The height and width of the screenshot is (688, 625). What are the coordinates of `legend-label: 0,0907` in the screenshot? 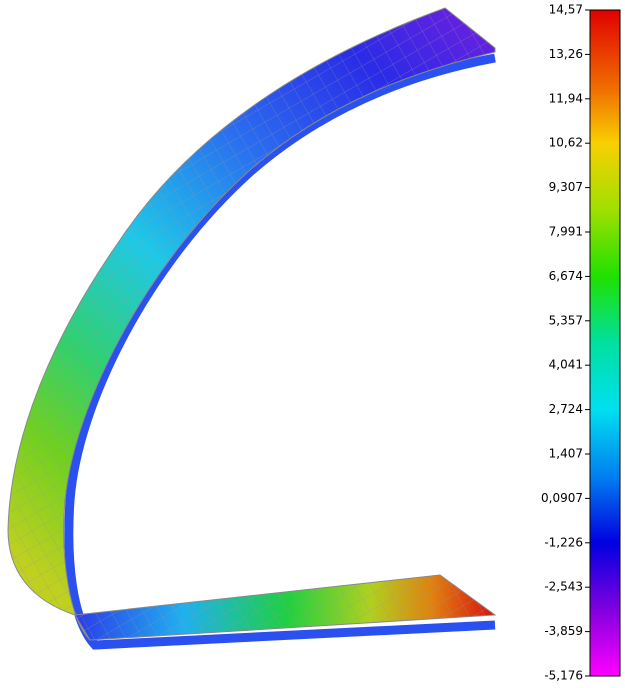 It's located at (562, 498).